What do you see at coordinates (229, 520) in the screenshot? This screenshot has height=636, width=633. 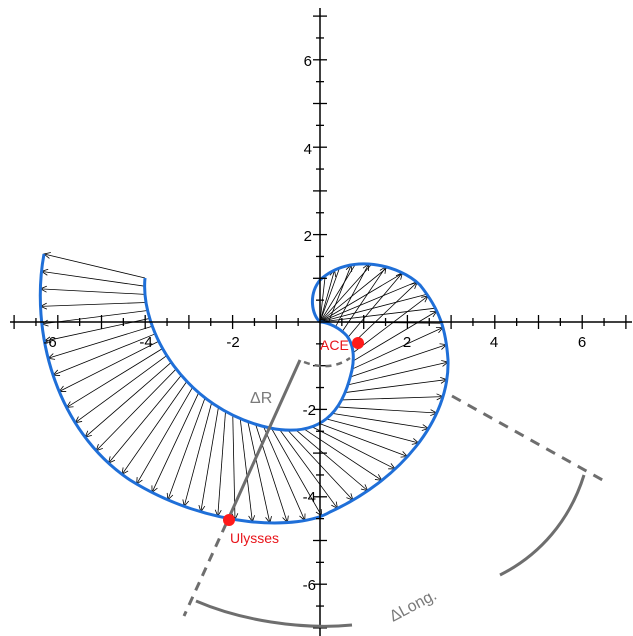 I see `ulysses-marker` at bounding box center [229, 520].